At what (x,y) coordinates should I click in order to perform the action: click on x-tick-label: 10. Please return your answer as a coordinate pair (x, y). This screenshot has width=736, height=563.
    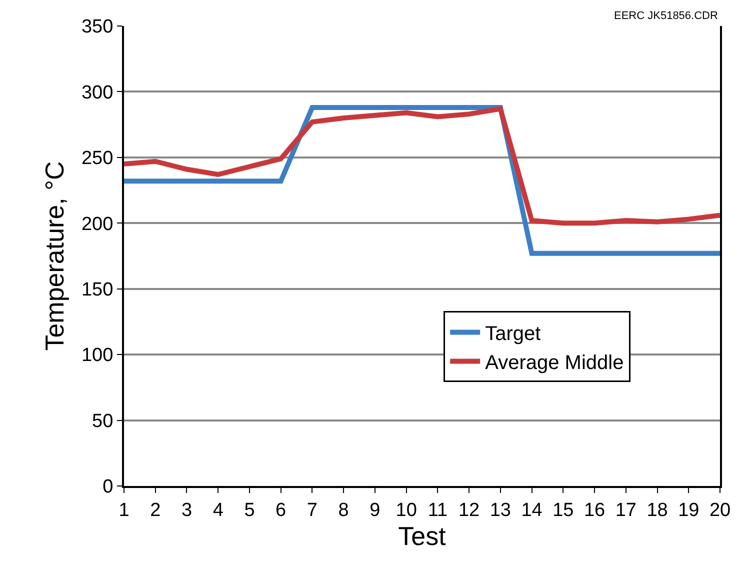
    Looking at the image, I should click on (406, 510).